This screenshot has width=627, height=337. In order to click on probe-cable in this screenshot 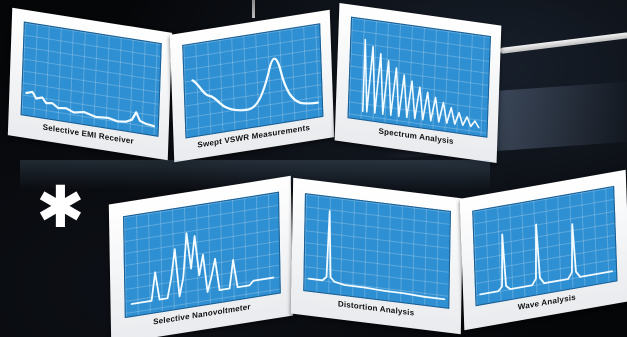, I will do `click(253, 9)`.